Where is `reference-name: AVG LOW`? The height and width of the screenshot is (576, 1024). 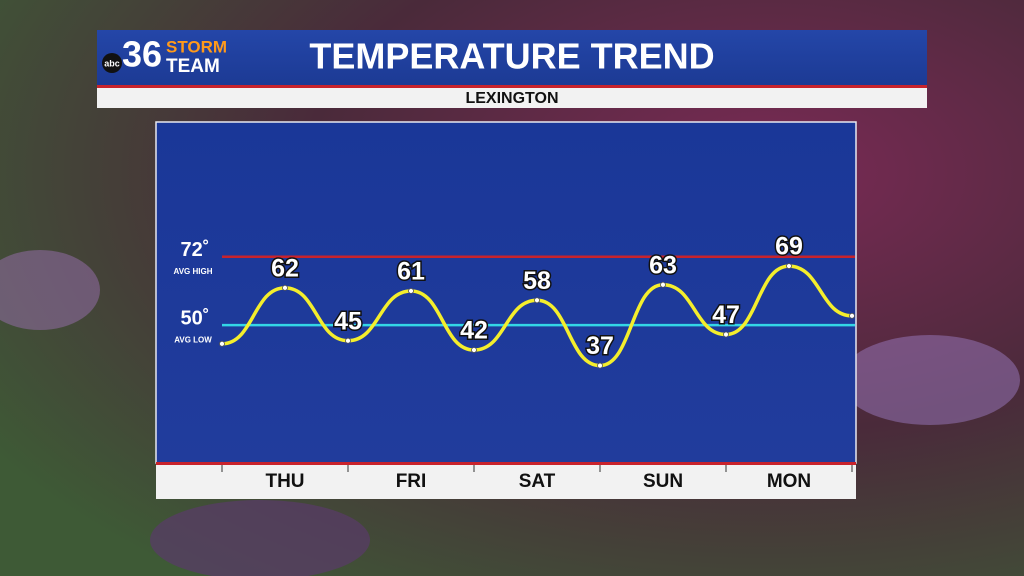
reference-name: AVG LOW is located at coordinates (193, 339).